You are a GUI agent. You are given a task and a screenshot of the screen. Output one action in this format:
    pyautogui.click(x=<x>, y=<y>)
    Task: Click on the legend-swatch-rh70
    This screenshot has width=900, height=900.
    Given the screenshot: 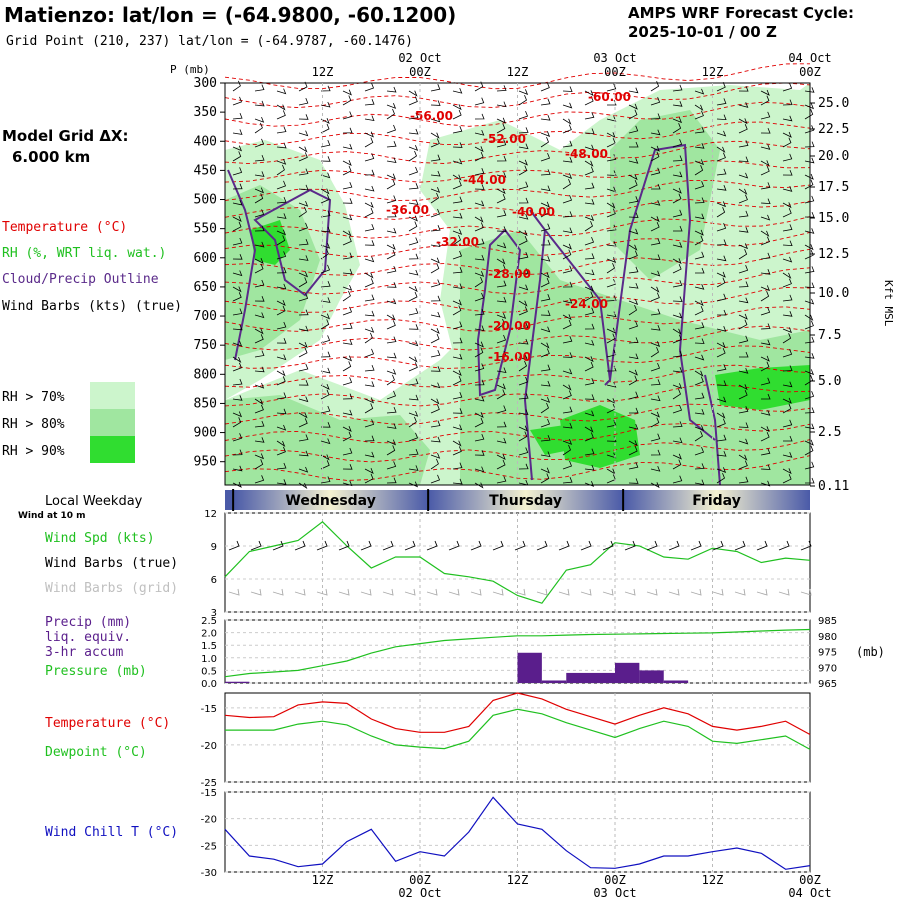 What is the action you would take?
    pyautogui.click(x=112, y=395)
    